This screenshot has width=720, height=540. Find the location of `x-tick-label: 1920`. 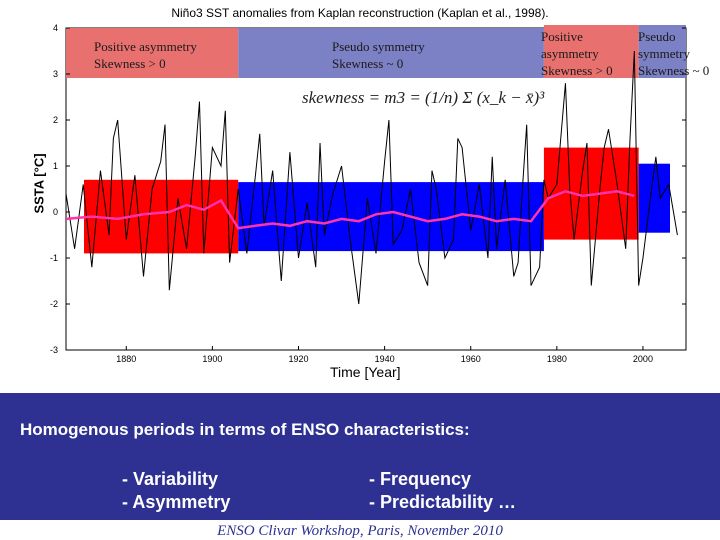

x-tick-label: 1920 is located at coordinates (298, 359).